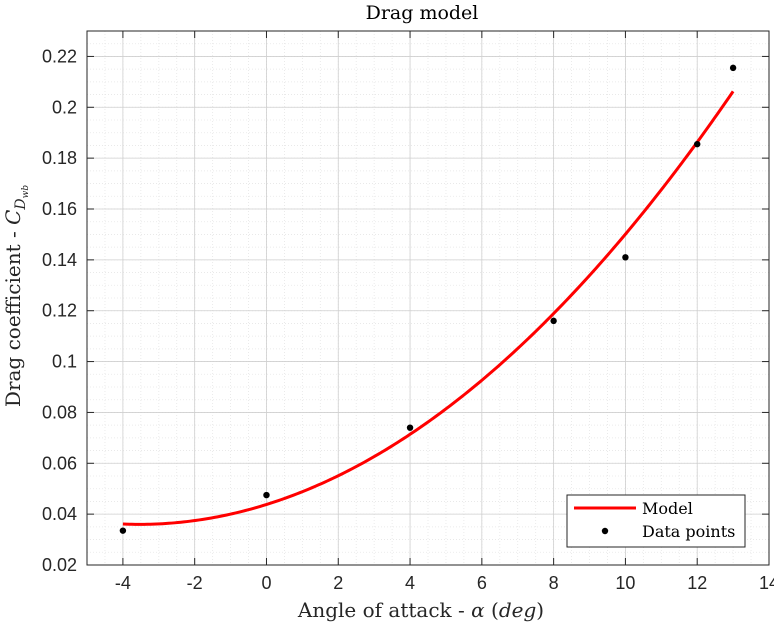 The width and height of the screenshot is (774, 627). I want to click on y-axis-label: Drag coefficient - CDwb, so click(16, 296).